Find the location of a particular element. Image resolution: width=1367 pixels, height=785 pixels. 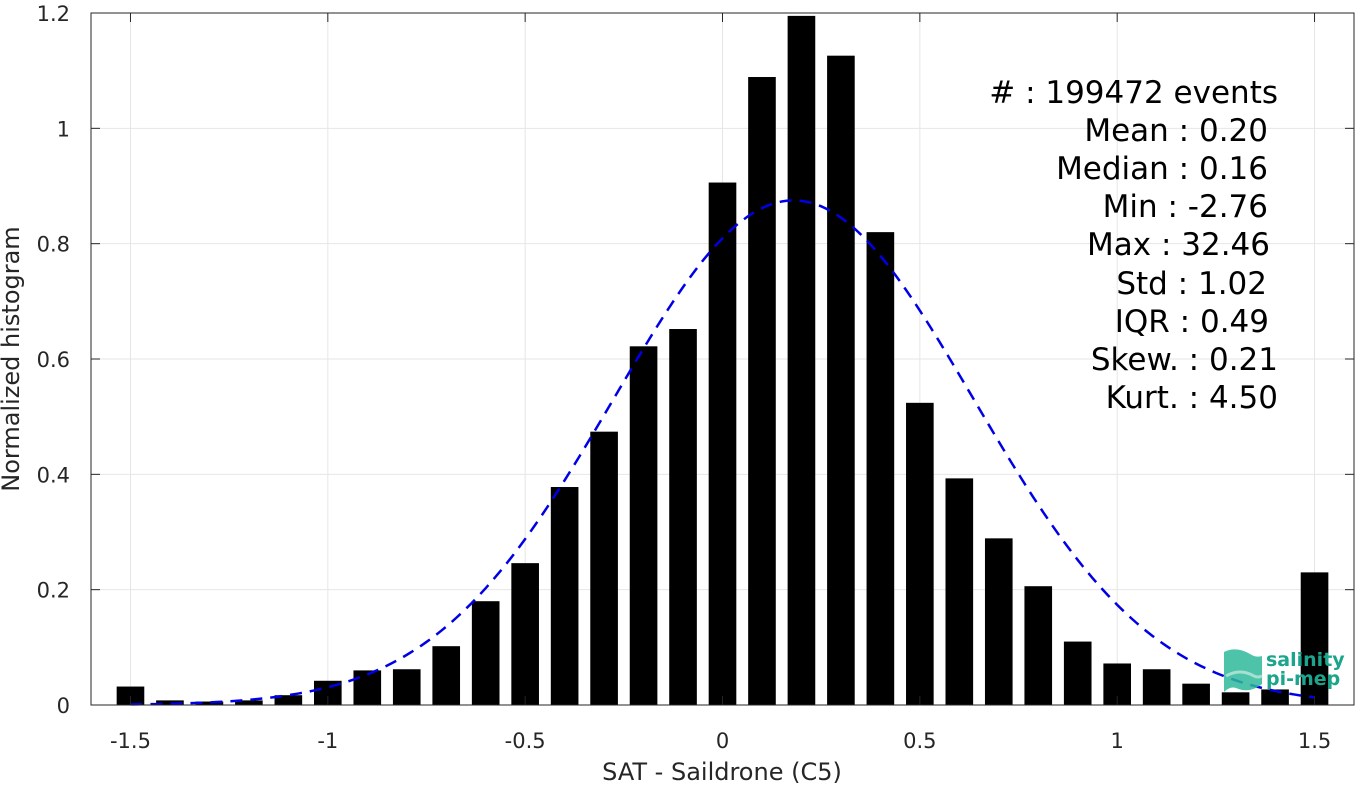

x-tick-labels: -1.5 -1 -0.5 0 0.5 1 1.5 is located at coordinates (720, 741).